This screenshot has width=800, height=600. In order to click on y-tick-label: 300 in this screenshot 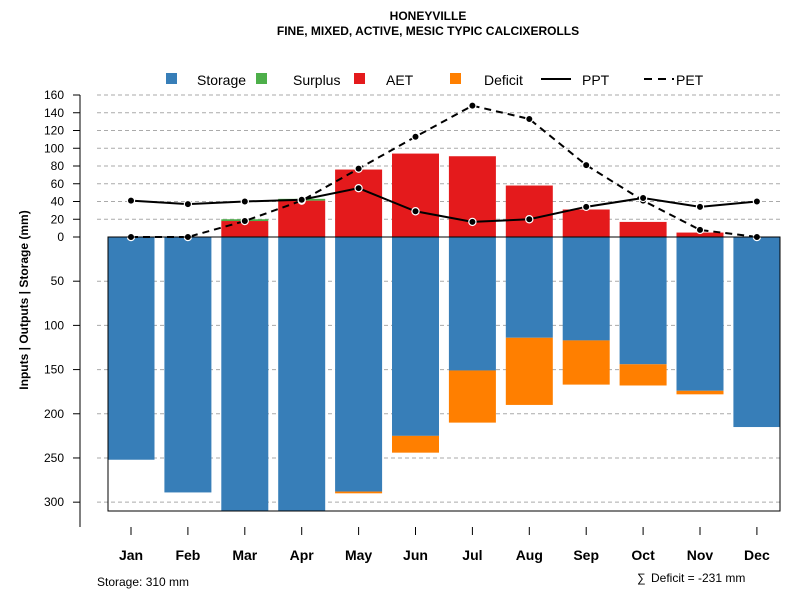, I will do `click(54, 502)`.